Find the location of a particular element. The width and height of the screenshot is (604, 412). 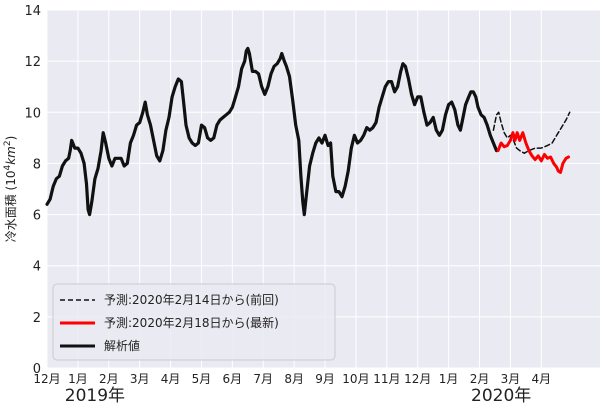

y-tick-label: 14 is located at coordinates (32, 11).